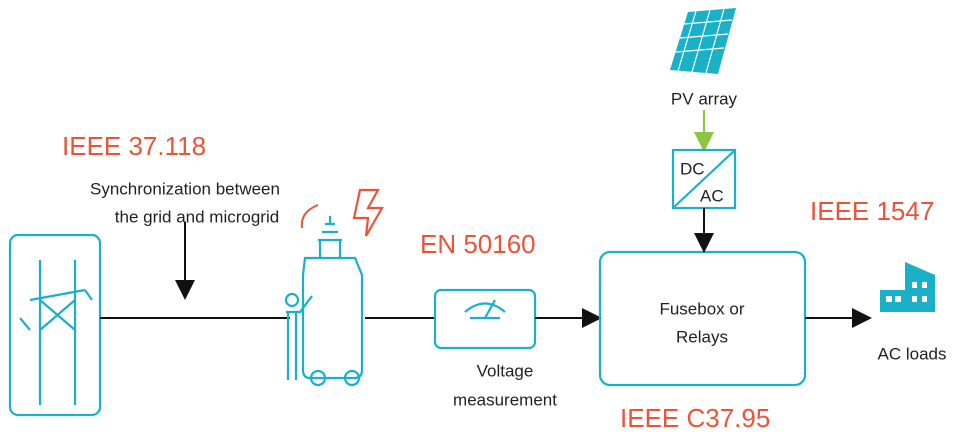  Describe the element at coordinates (712, 195) in the screenshot. I see `node-label: AC` at that location.